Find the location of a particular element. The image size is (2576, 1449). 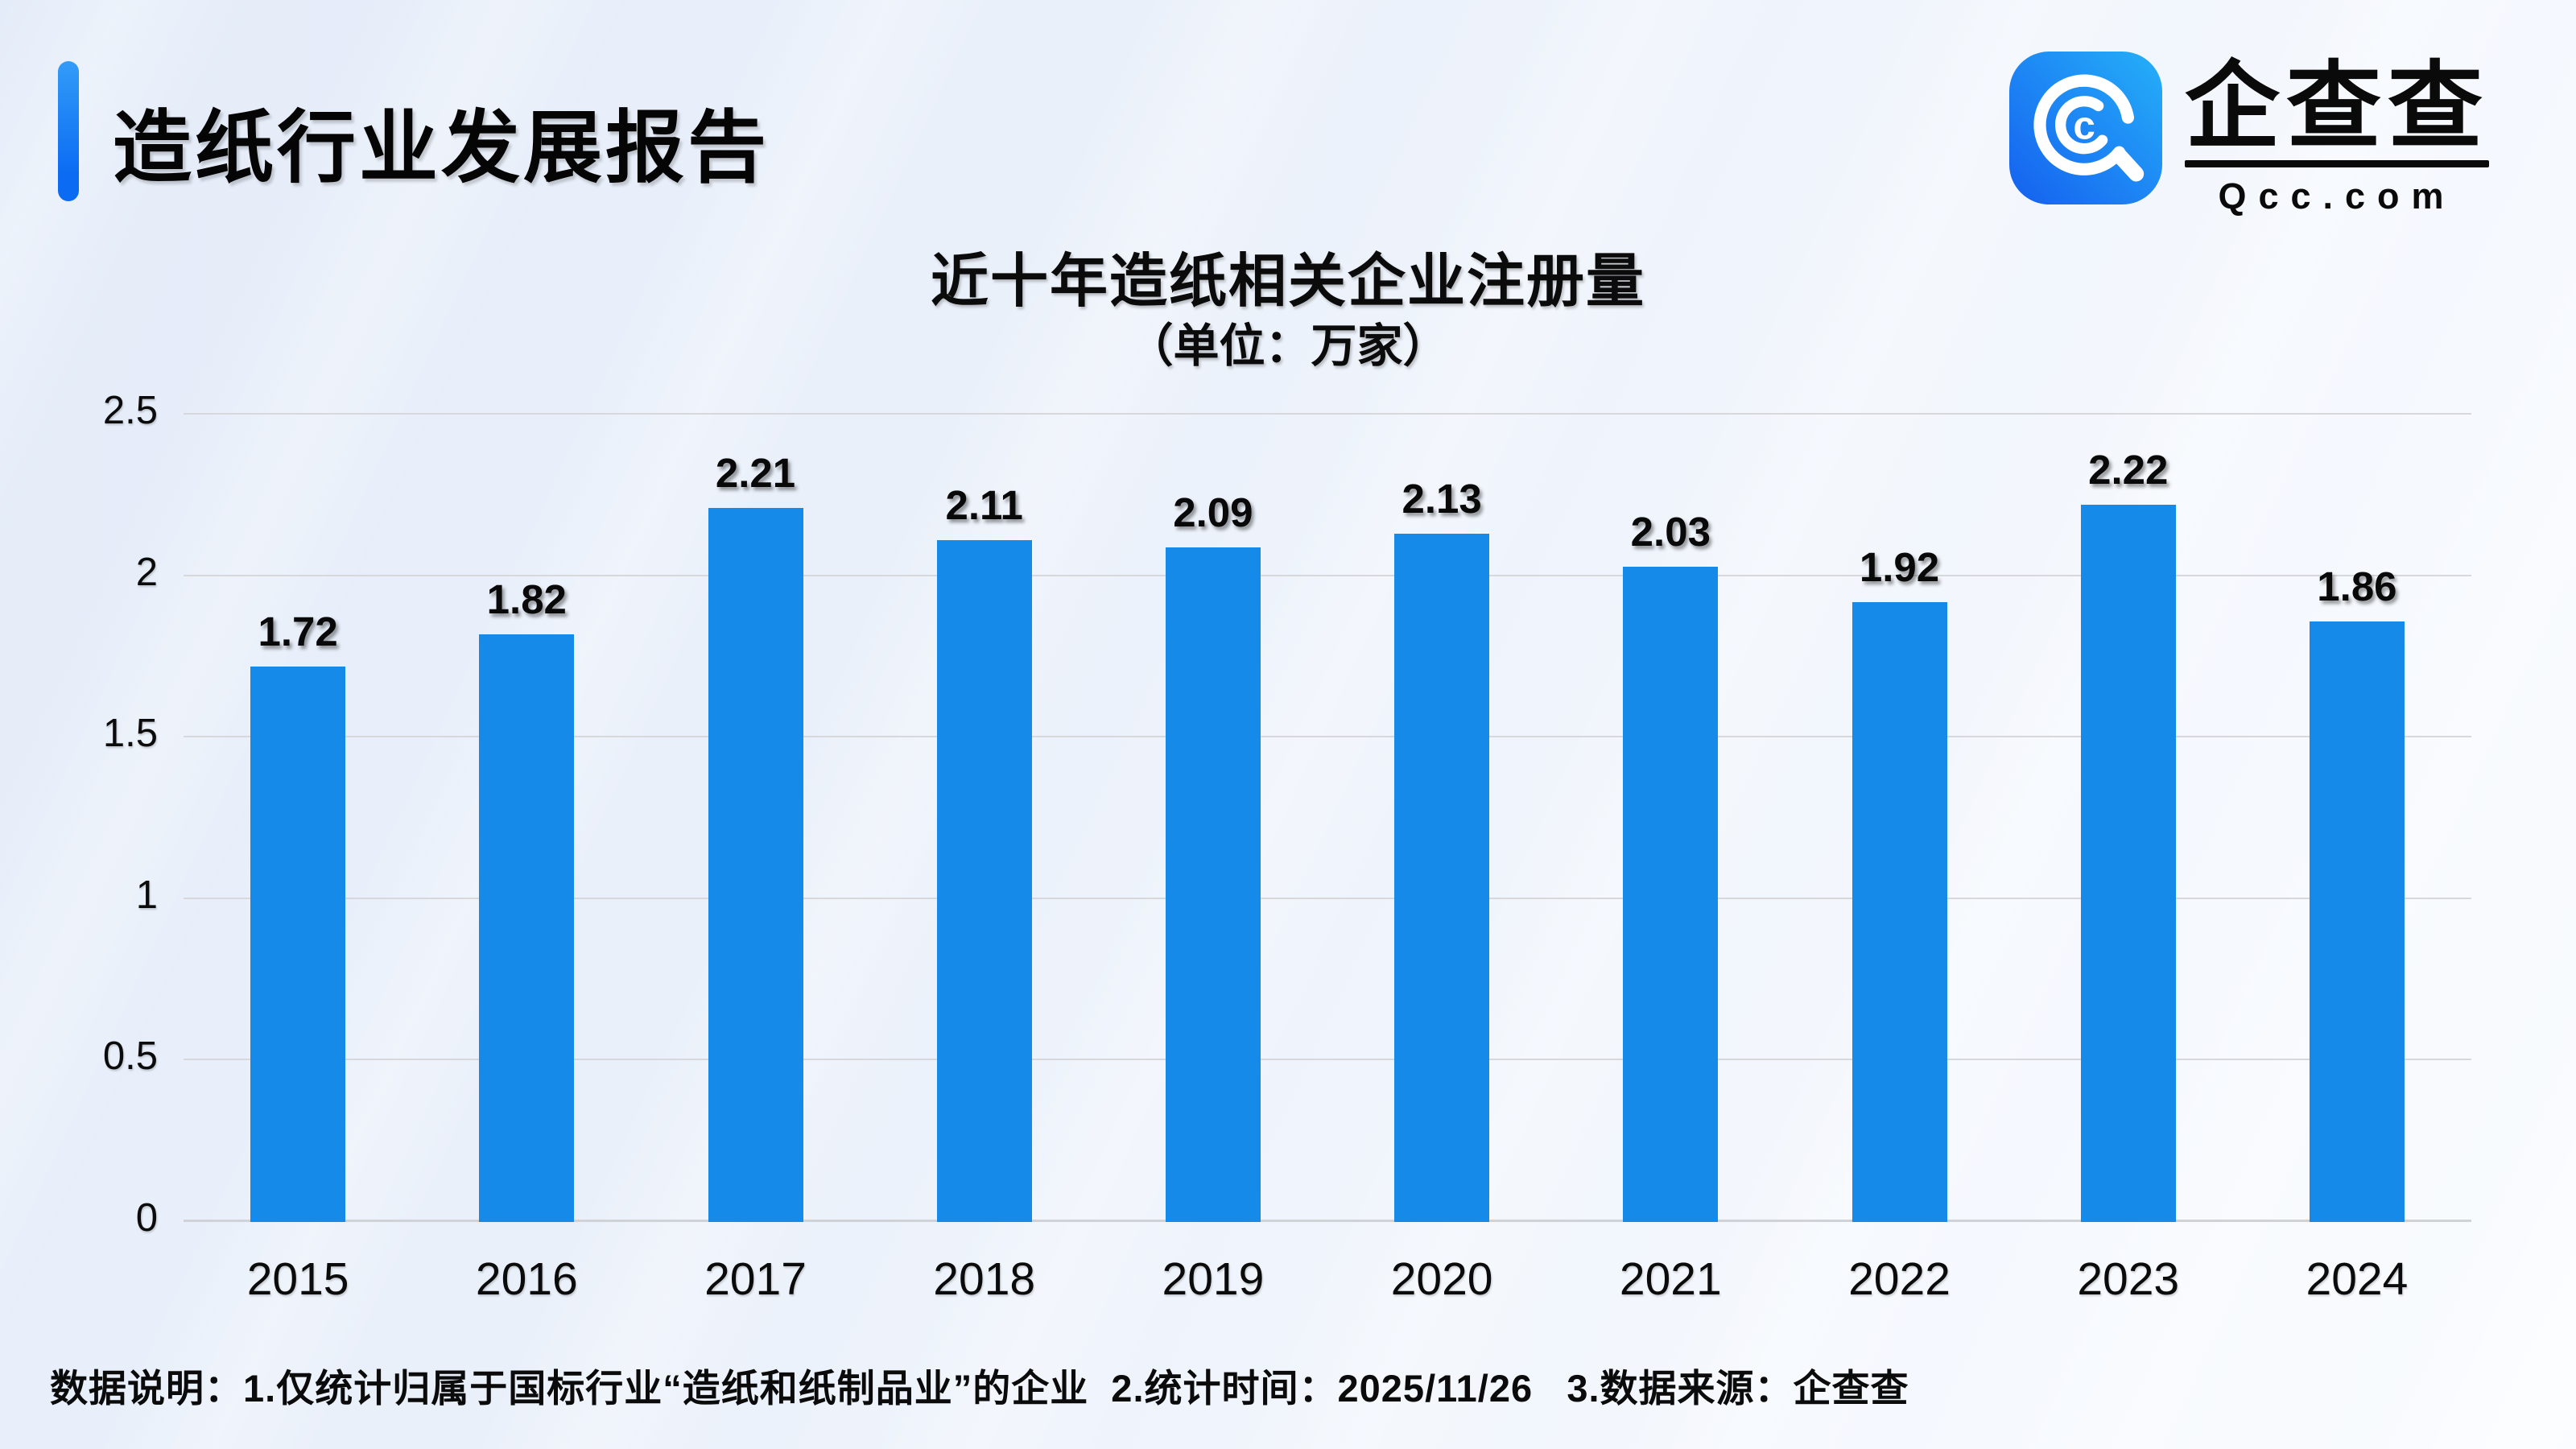

title-accent-bar is located at coordinates (68, 131).